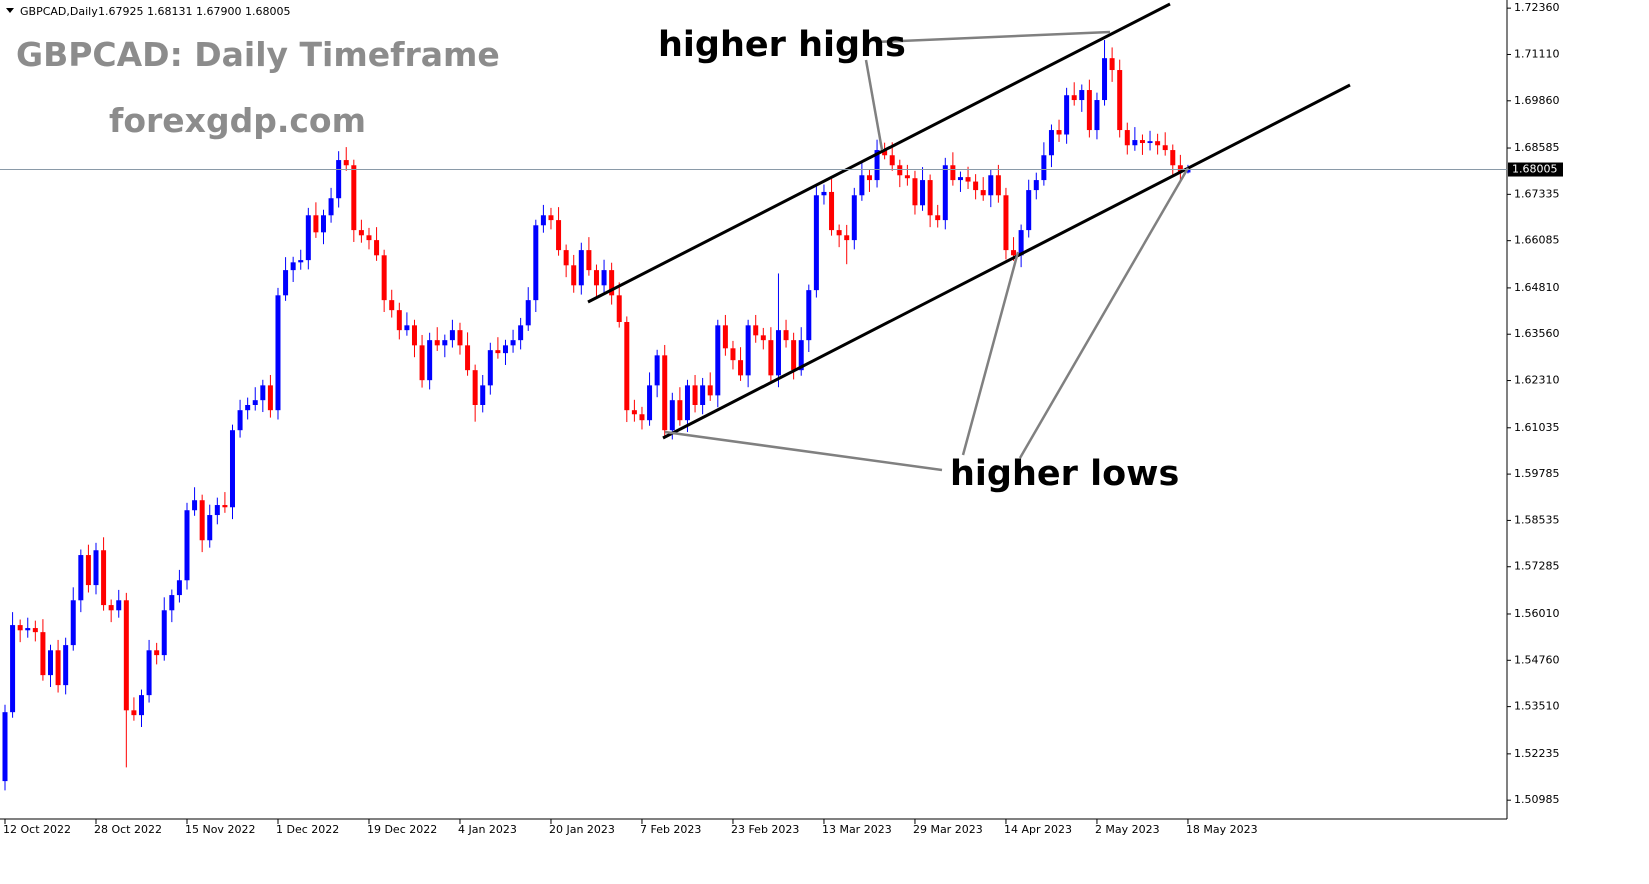 The width and height of the screenshot is (1649, 884). Describe the element at coordinates (1537, 473) in the screenshot. I see `y-tick-label: 1.59785` at that location.